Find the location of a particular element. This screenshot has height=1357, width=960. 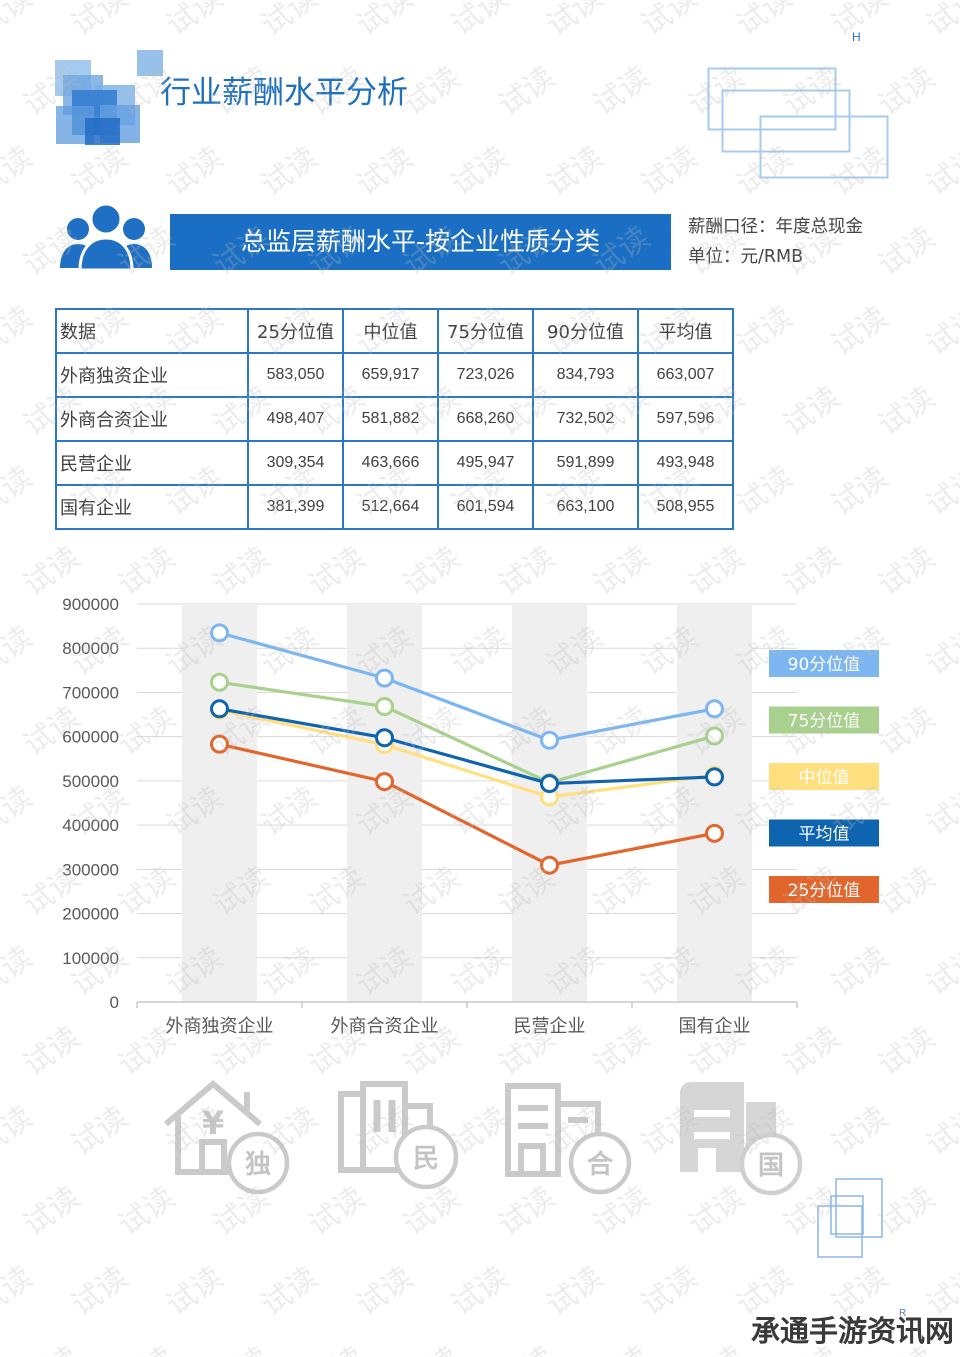

site-watermark: 承通手游资讯网 is located at coordinates (852, 1331).